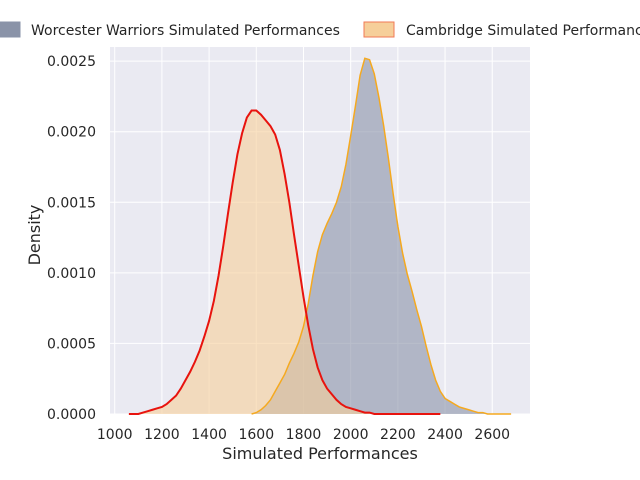 This screenshot has width=640, height=480. What do you see at coordinates (115, 435) in the screenshot?
I see `x-tick-label-1000: 1000` at bounding box center [115, 435].